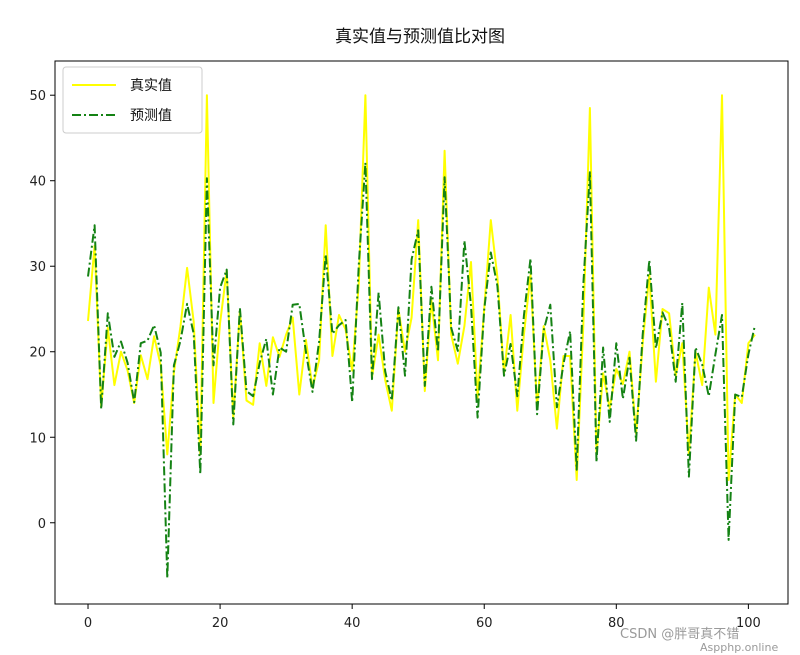 Image resolution: width=800 pixels, height=655 pixels. I want to click on y-tick-label: 50, so click(37, 96).